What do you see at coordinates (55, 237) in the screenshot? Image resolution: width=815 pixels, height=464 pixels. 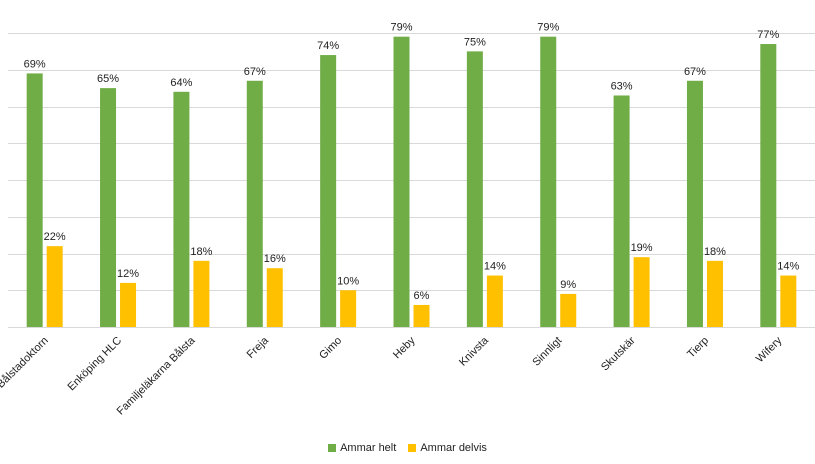 I see `data-label: 22%` at bounding box center [55, 237].